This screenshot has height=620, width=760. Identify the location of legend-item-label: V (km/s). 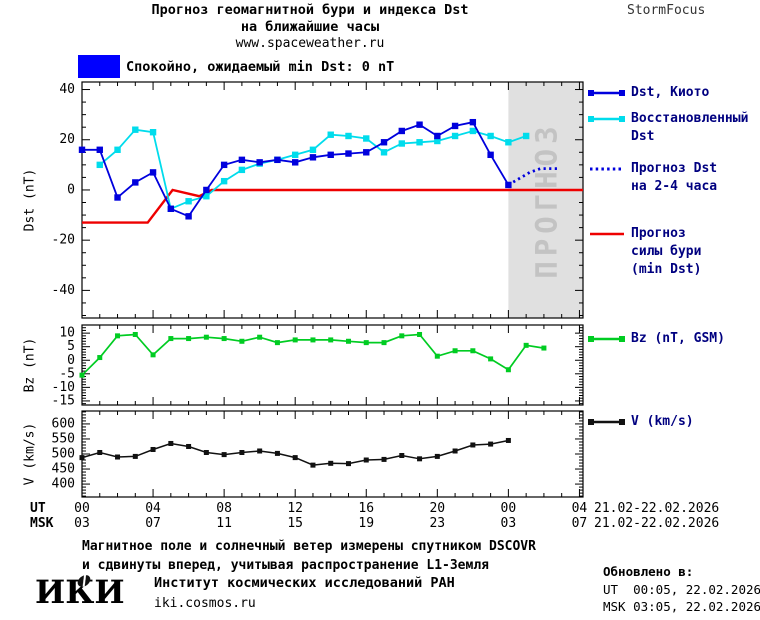
(662, 421).